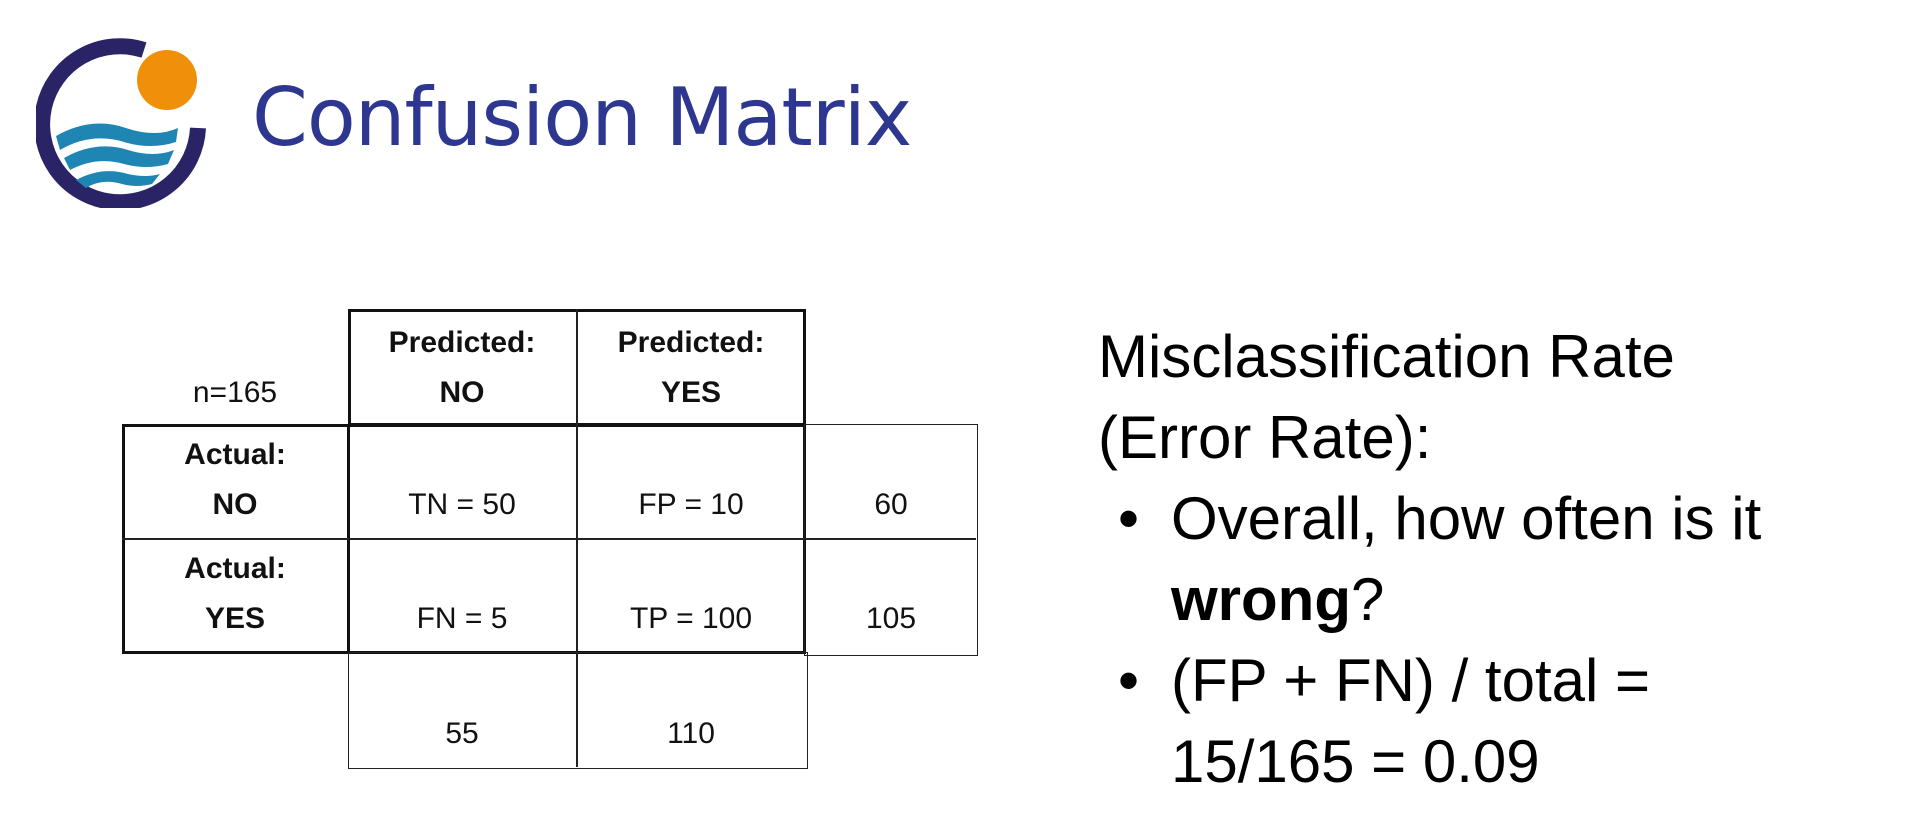  Describe the element at coordinates (462, 367) in the screenshot. I see `header-predicted-no: Predicted: NO` at that location.